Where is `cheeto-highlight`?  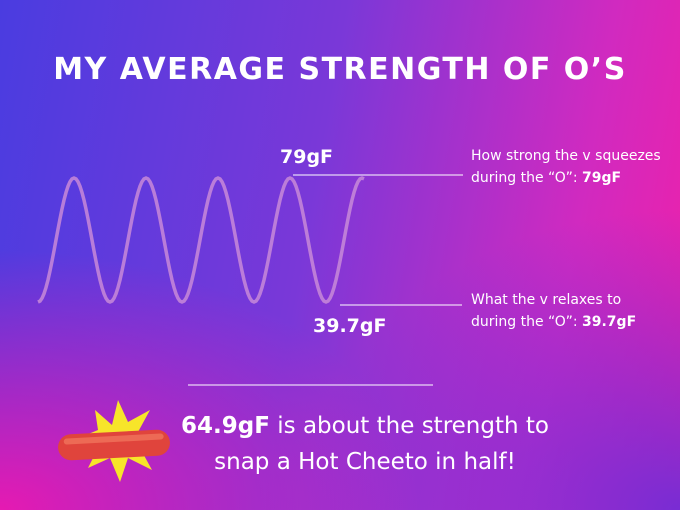
cheeto-highlight is located at coordinates (113, 439).